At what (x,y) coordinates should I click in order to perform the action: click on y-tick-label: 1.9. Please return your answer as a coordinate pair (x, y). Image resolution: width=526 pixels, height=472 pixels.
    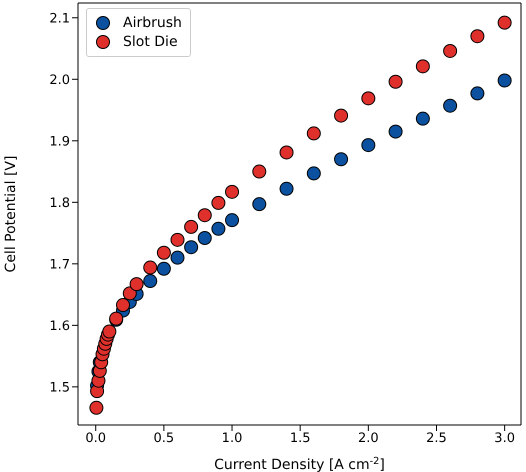
    Looking at the image, I should click on (59, 142).